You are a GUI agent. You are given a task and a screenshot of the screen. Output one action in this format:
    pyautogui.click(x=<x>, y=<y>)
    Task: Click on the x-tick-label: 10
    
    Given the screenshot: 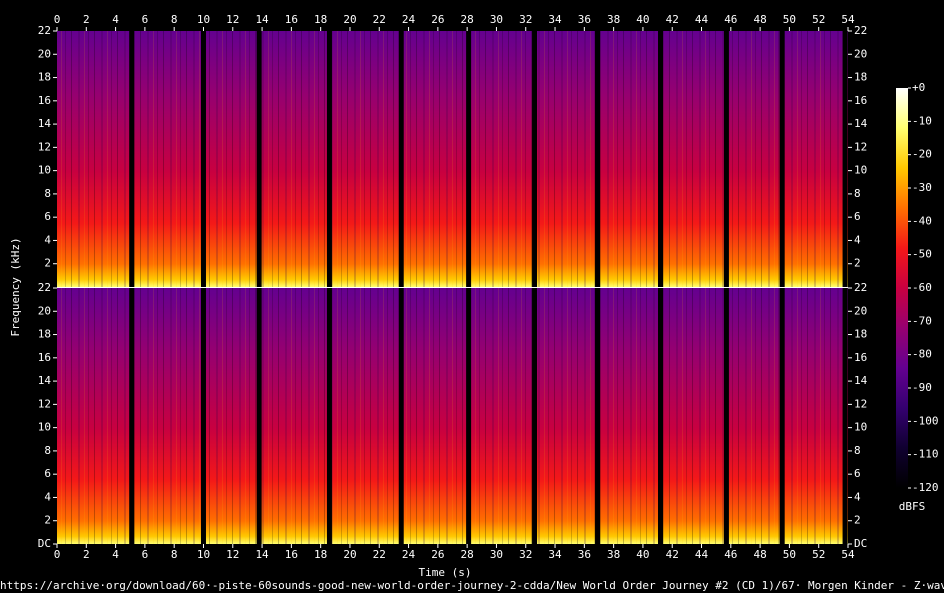 What is the action you would take?
    pyautogui.click(x=203, y=554)
    